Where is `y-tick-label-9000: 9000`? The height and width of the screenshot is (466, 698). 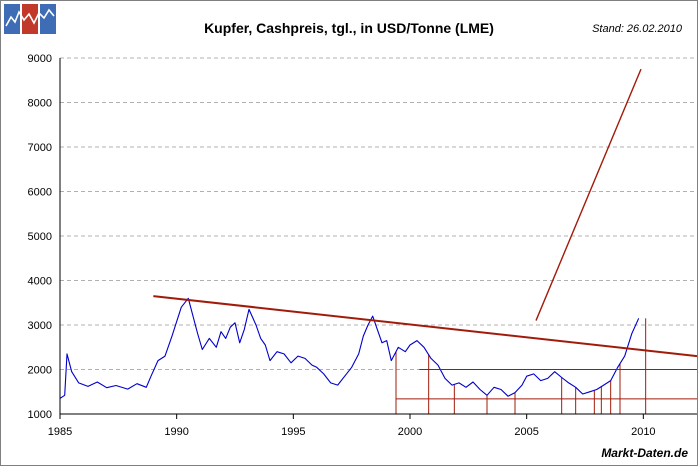 y-tick-label-9000: 9000 is located at coordinates (40, 59).